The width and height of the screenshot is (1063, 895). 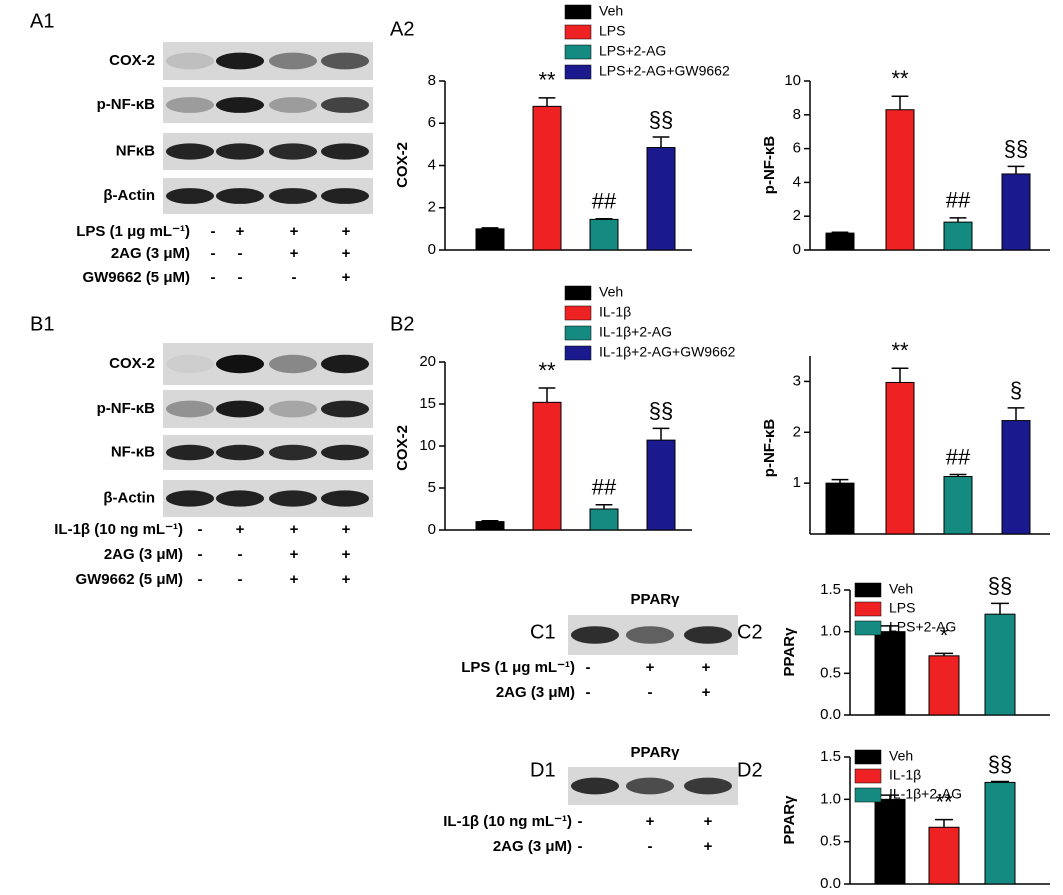 I want to click on panel-label: C2, so click(x=750, y=632).